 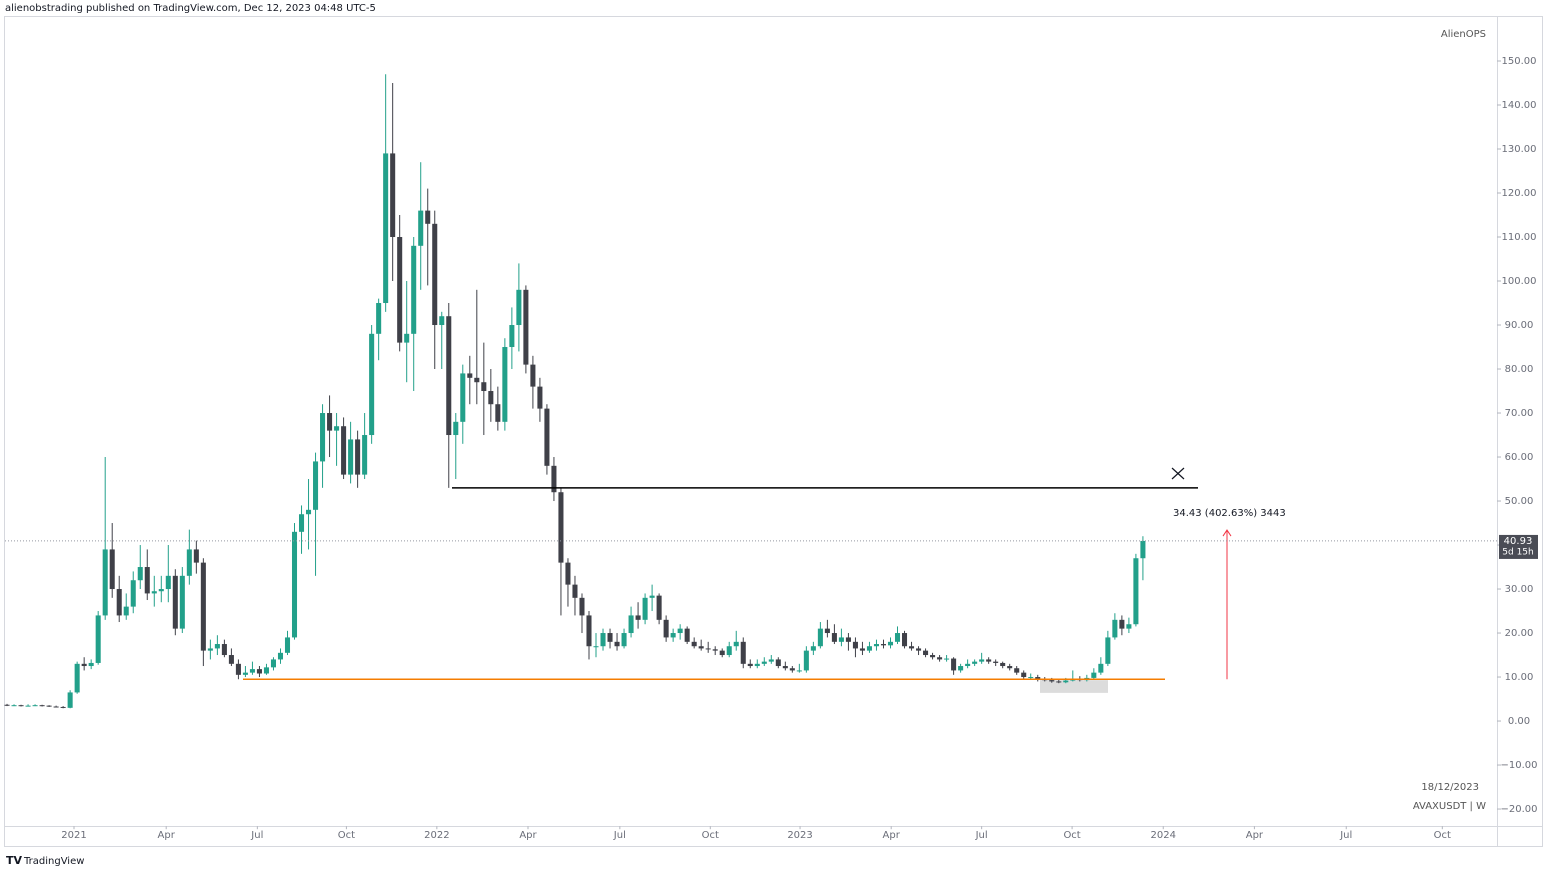 I want to click on close-icon, so click(x=1178, y=473).